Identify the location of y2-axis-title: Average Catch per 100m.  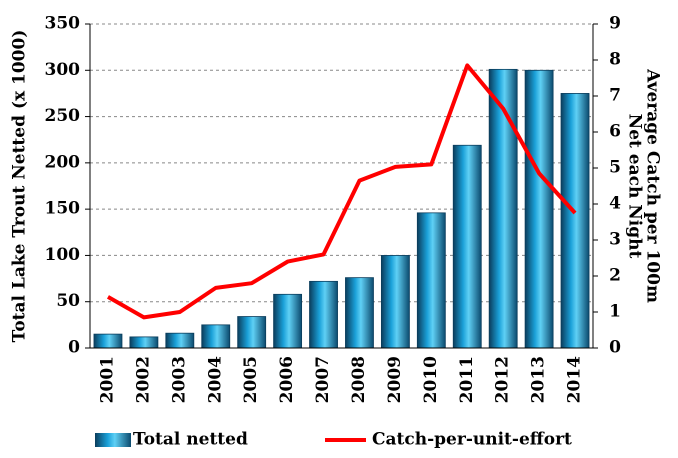
(653, 185).